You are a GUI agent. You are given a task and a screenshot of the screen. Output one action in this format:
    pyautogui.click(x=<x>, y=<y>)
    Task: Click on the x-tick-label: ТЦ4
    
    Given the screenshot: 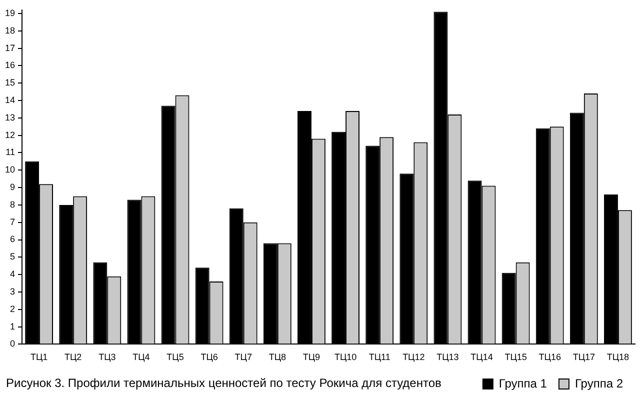 What is the action you would take?
    pyautogui.click(x=141, y=357)
    